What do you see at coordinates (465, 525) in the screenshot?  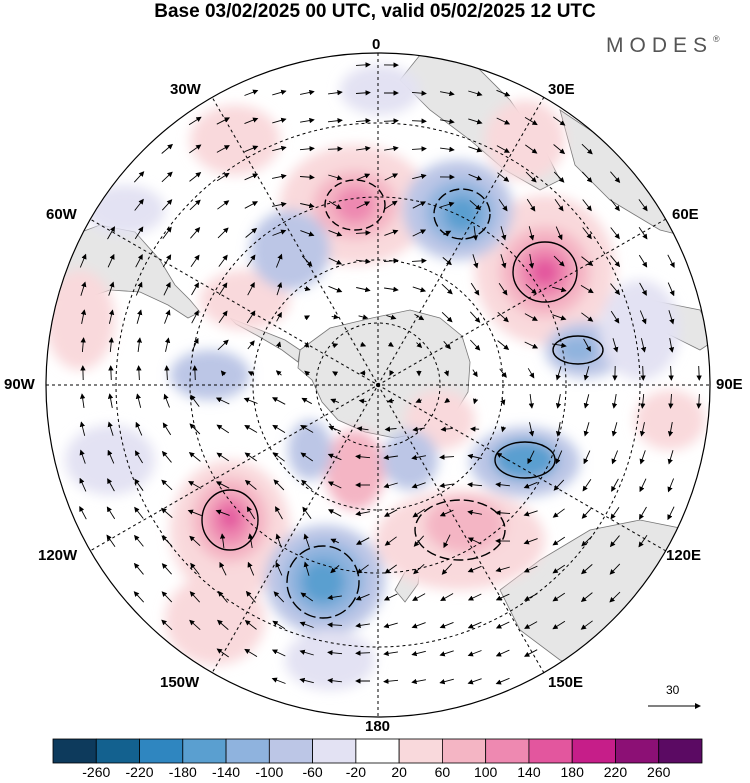 I see `anomaly-positive-4-core` at bounding box center [465, 525].